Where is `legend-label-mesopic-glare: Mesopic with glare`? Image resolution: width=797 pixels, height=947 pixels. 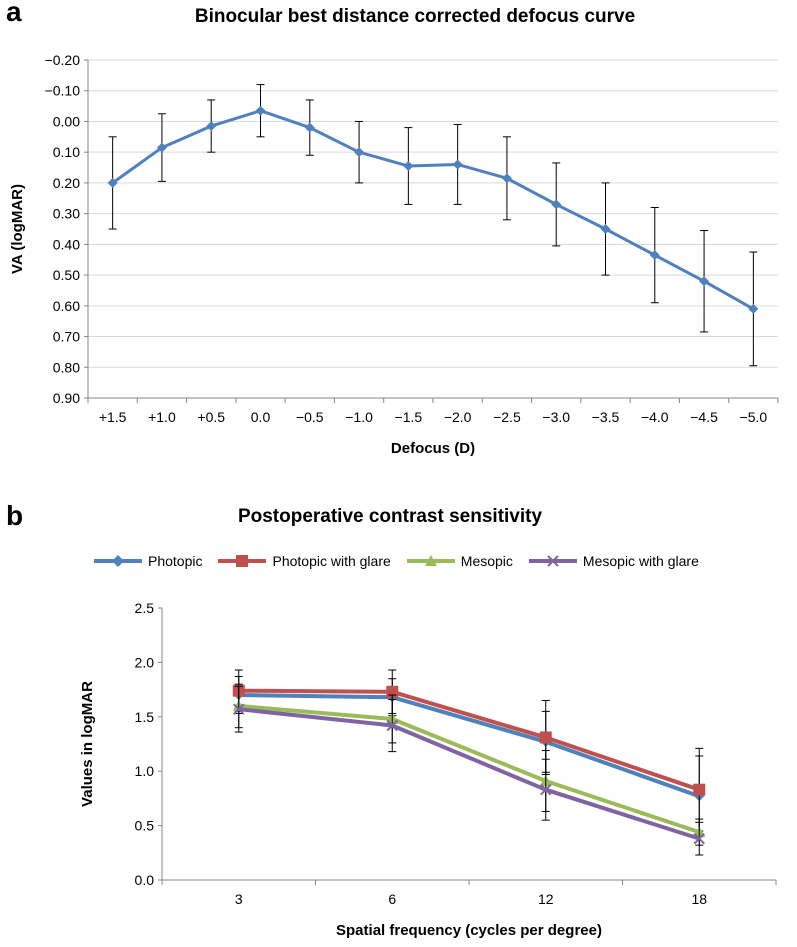
legend-label-mesopic-glare: Mesopic with glare is located at coordinates (640, 561).